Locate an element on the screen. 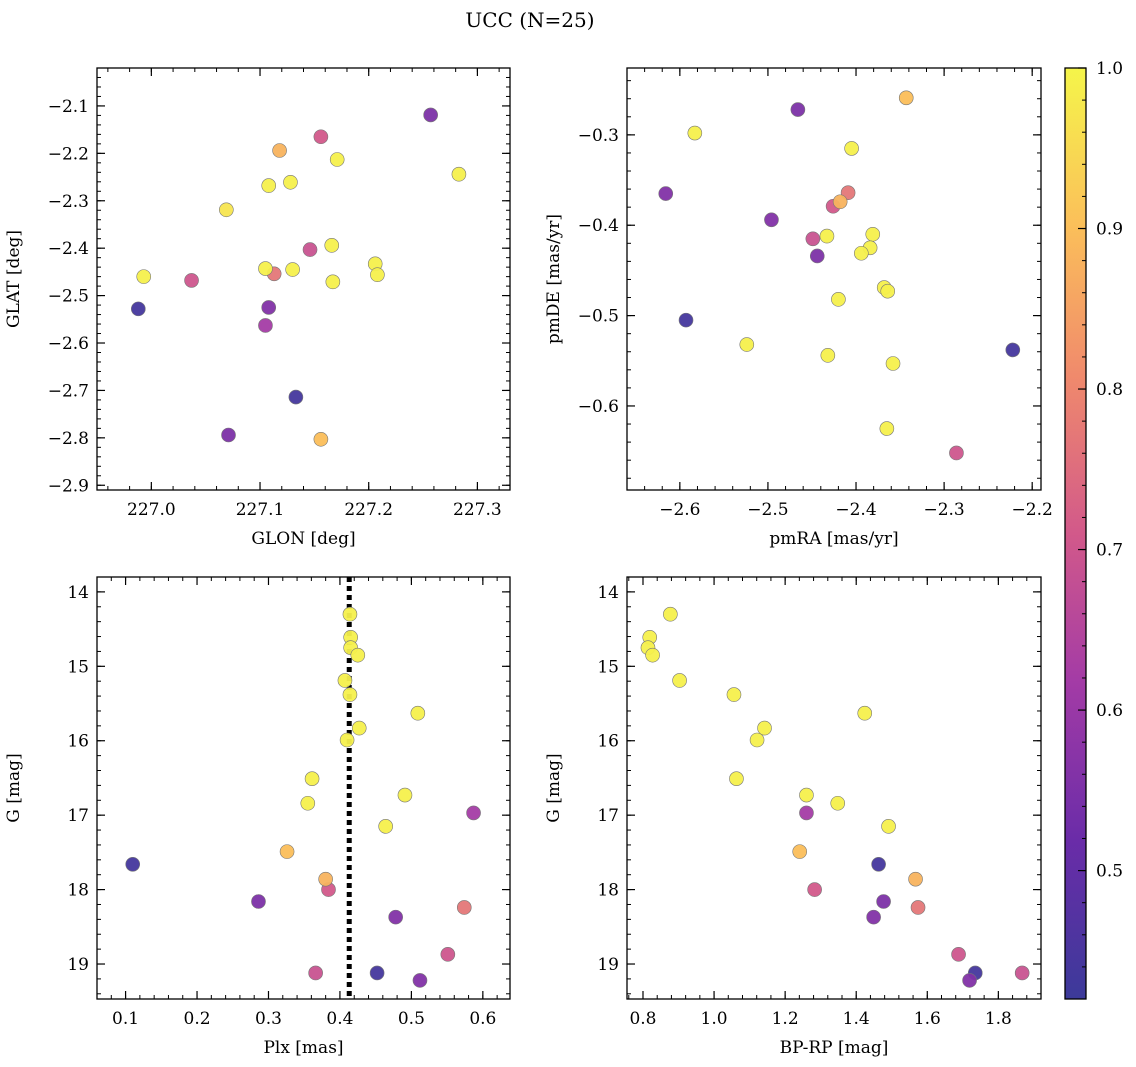 This screenshot has width=1136, height=1067. x-tick-label: −2.3 is located at coordinates (943, 510).